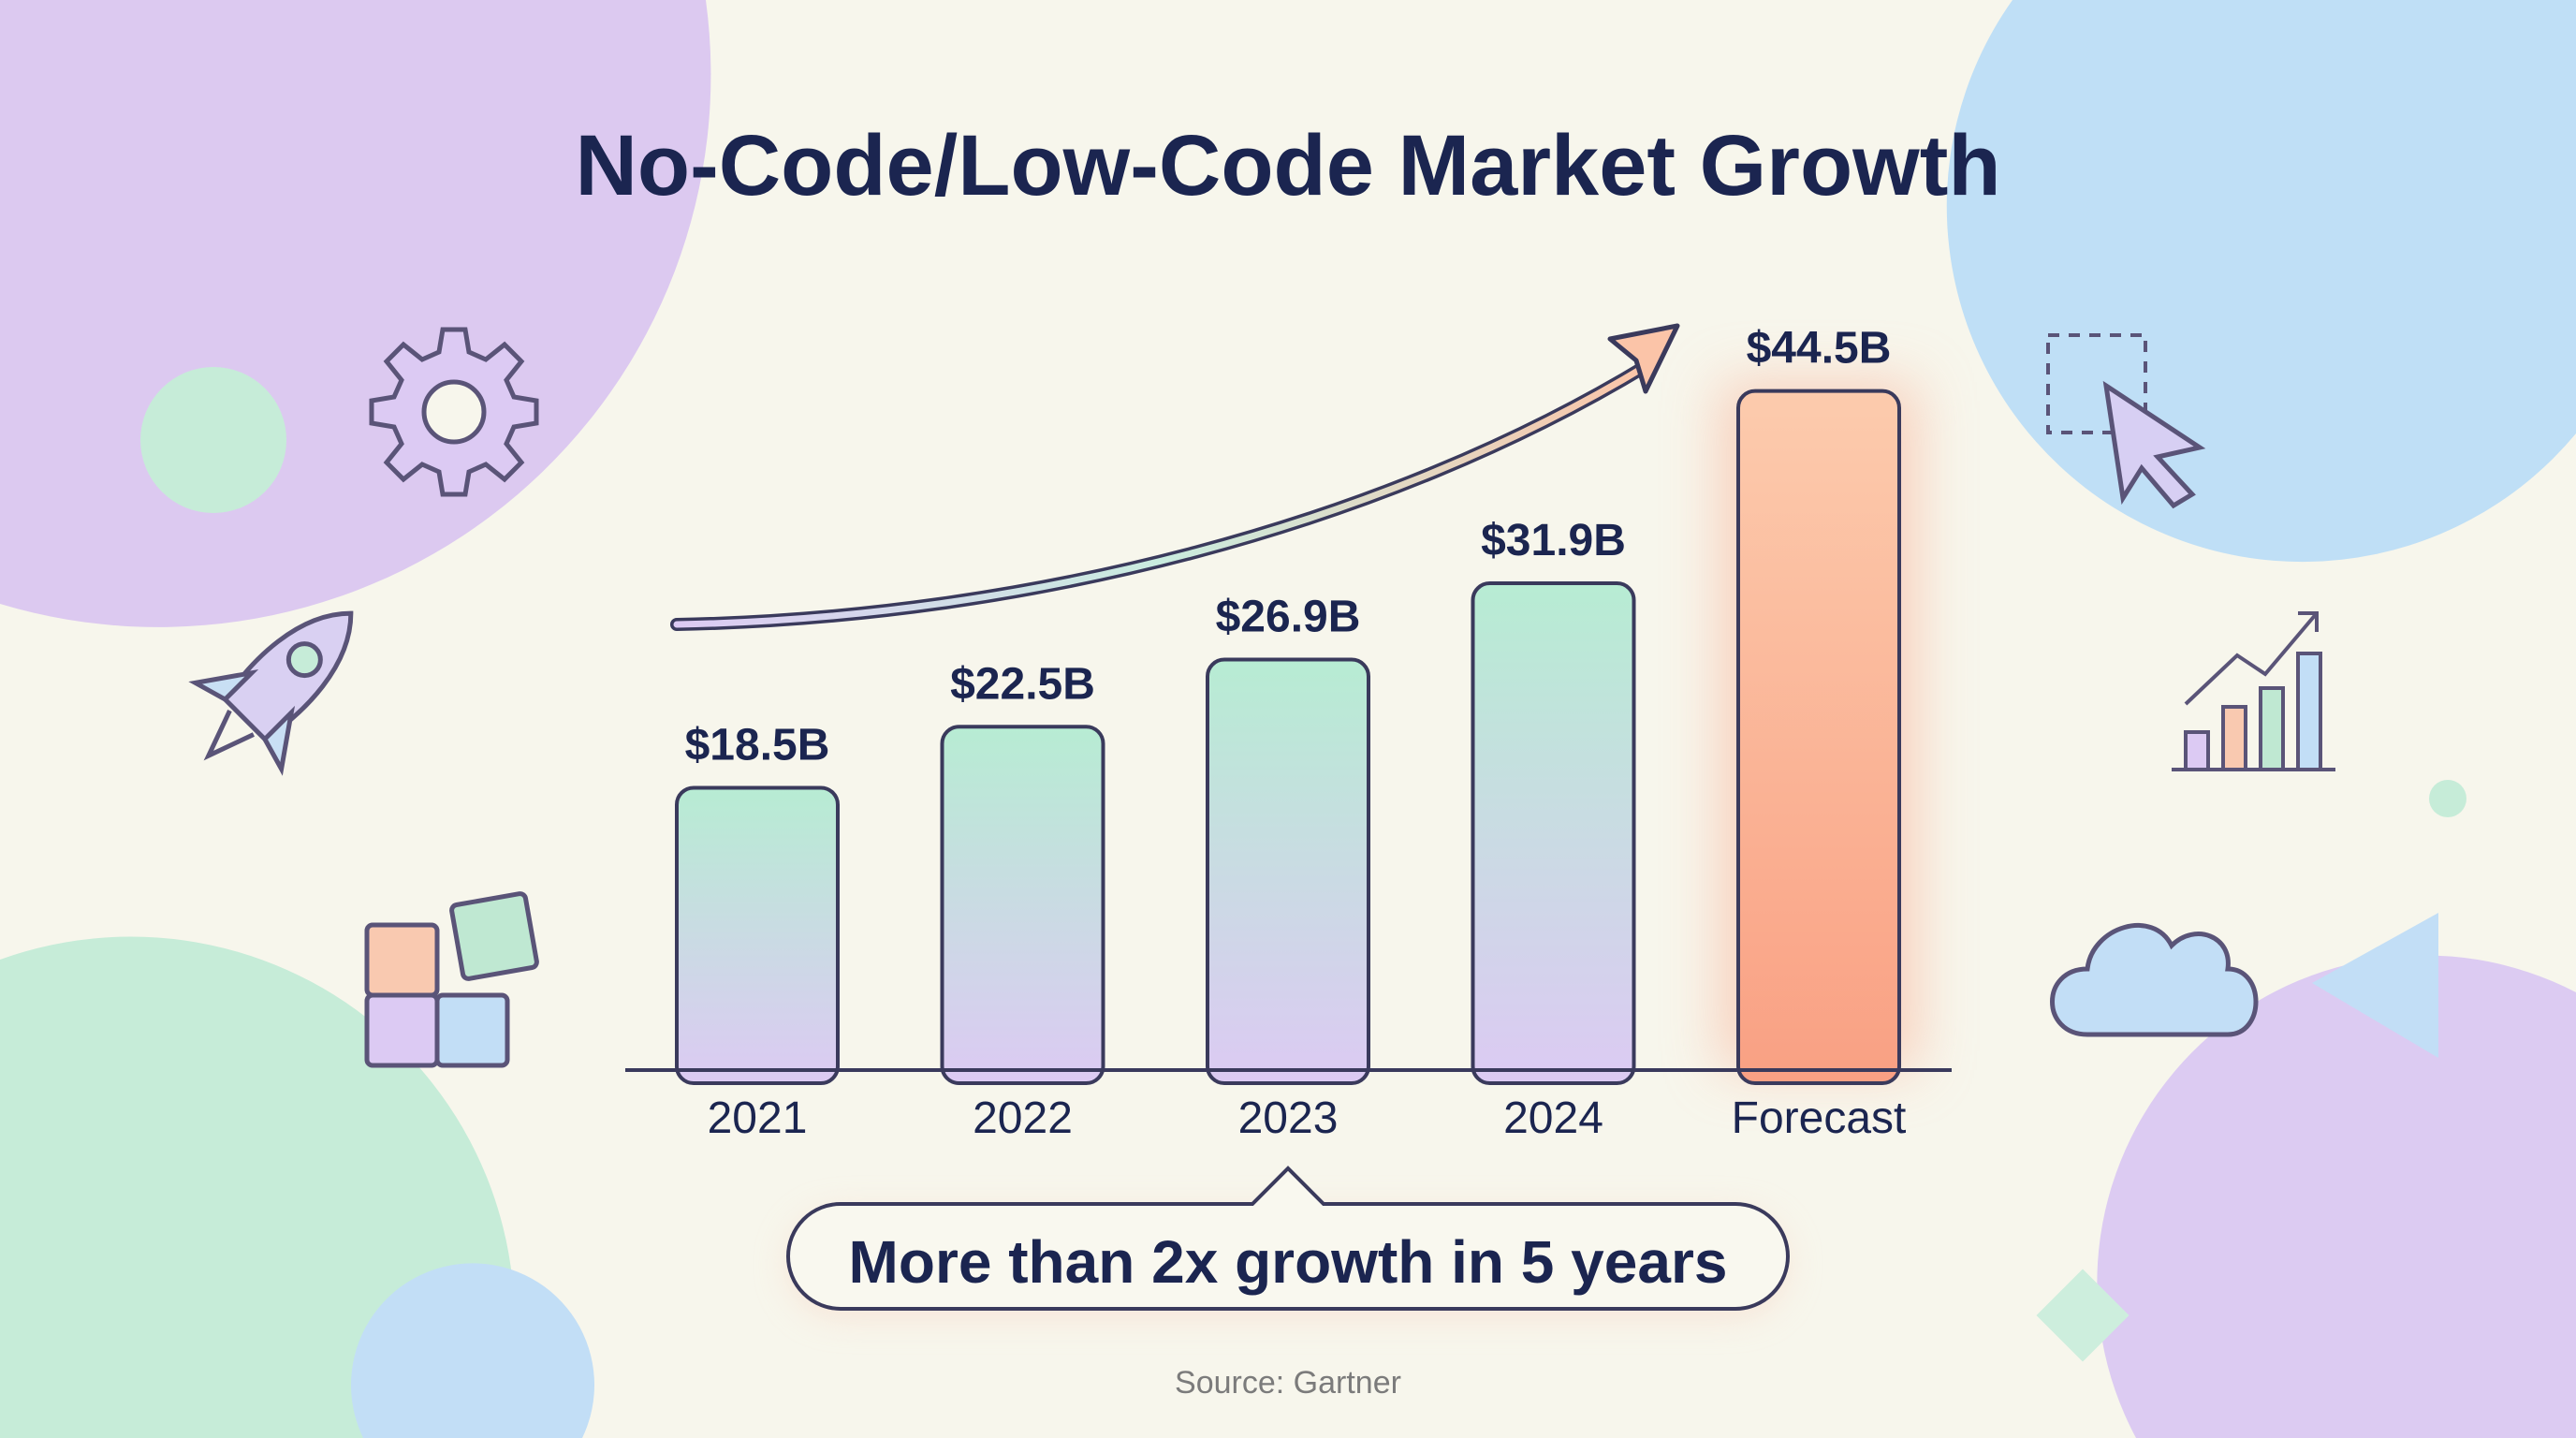 The width and height of the screenshot is (2576, 1438). I want to click on bar-2022, so click(1023, 905).